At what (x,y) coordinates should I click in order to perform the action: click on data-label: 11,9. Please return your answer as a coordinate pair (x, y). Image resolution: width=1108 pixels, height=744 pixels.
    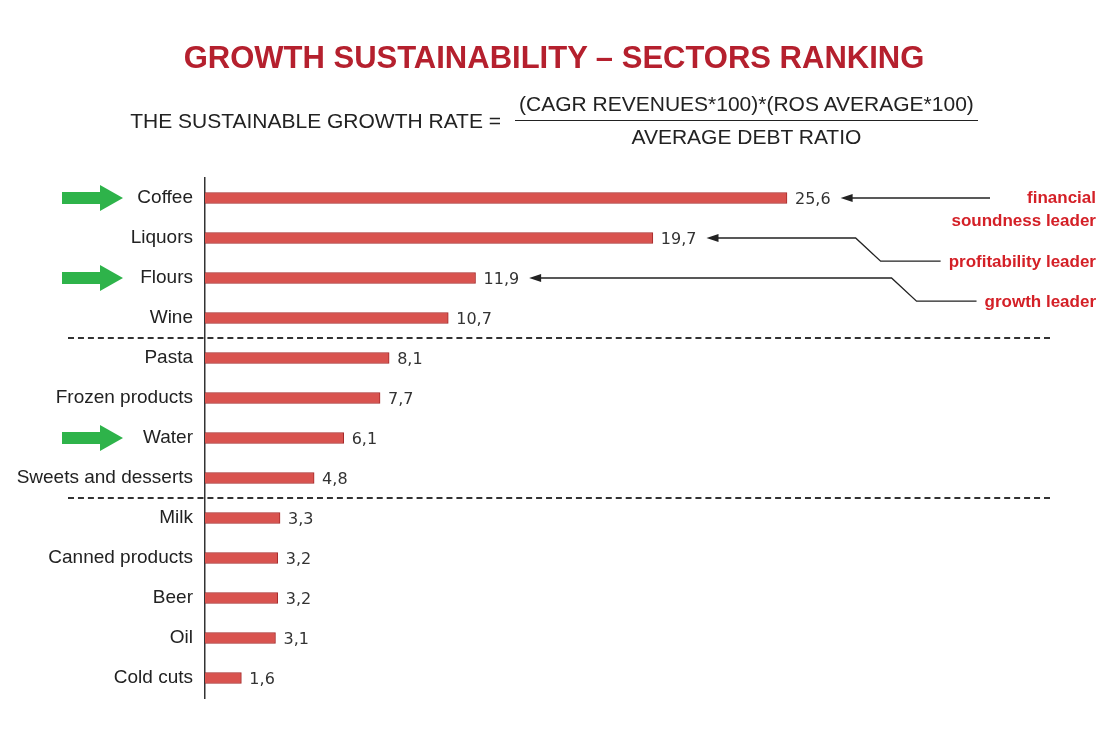
    Looking at the image, I should click on (501, 279).